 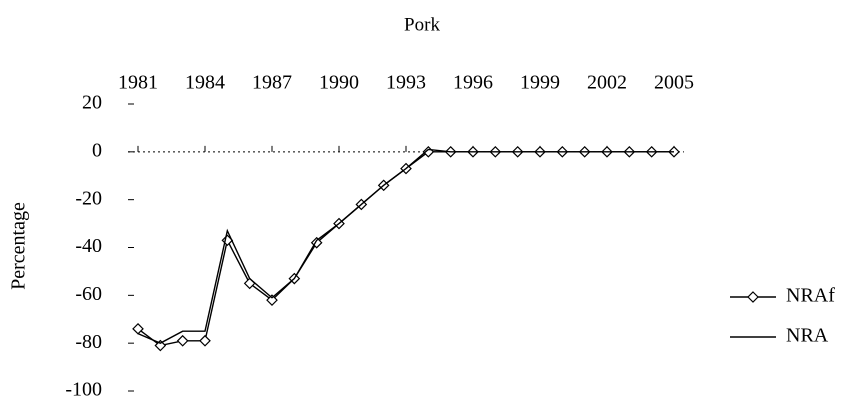 What do you see at coordinates (807, 336) in the screenshot?
I see `legend-label: NRA` at bounding box center [807, 336].